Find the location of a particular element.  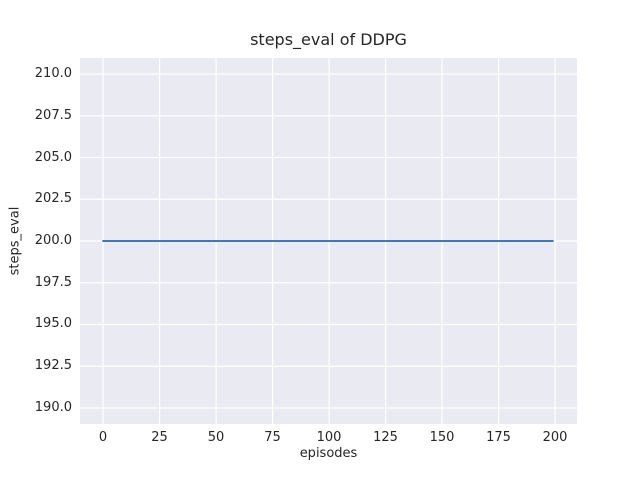

y-tick-label: 190.0 is located at coordinates (53, 407).